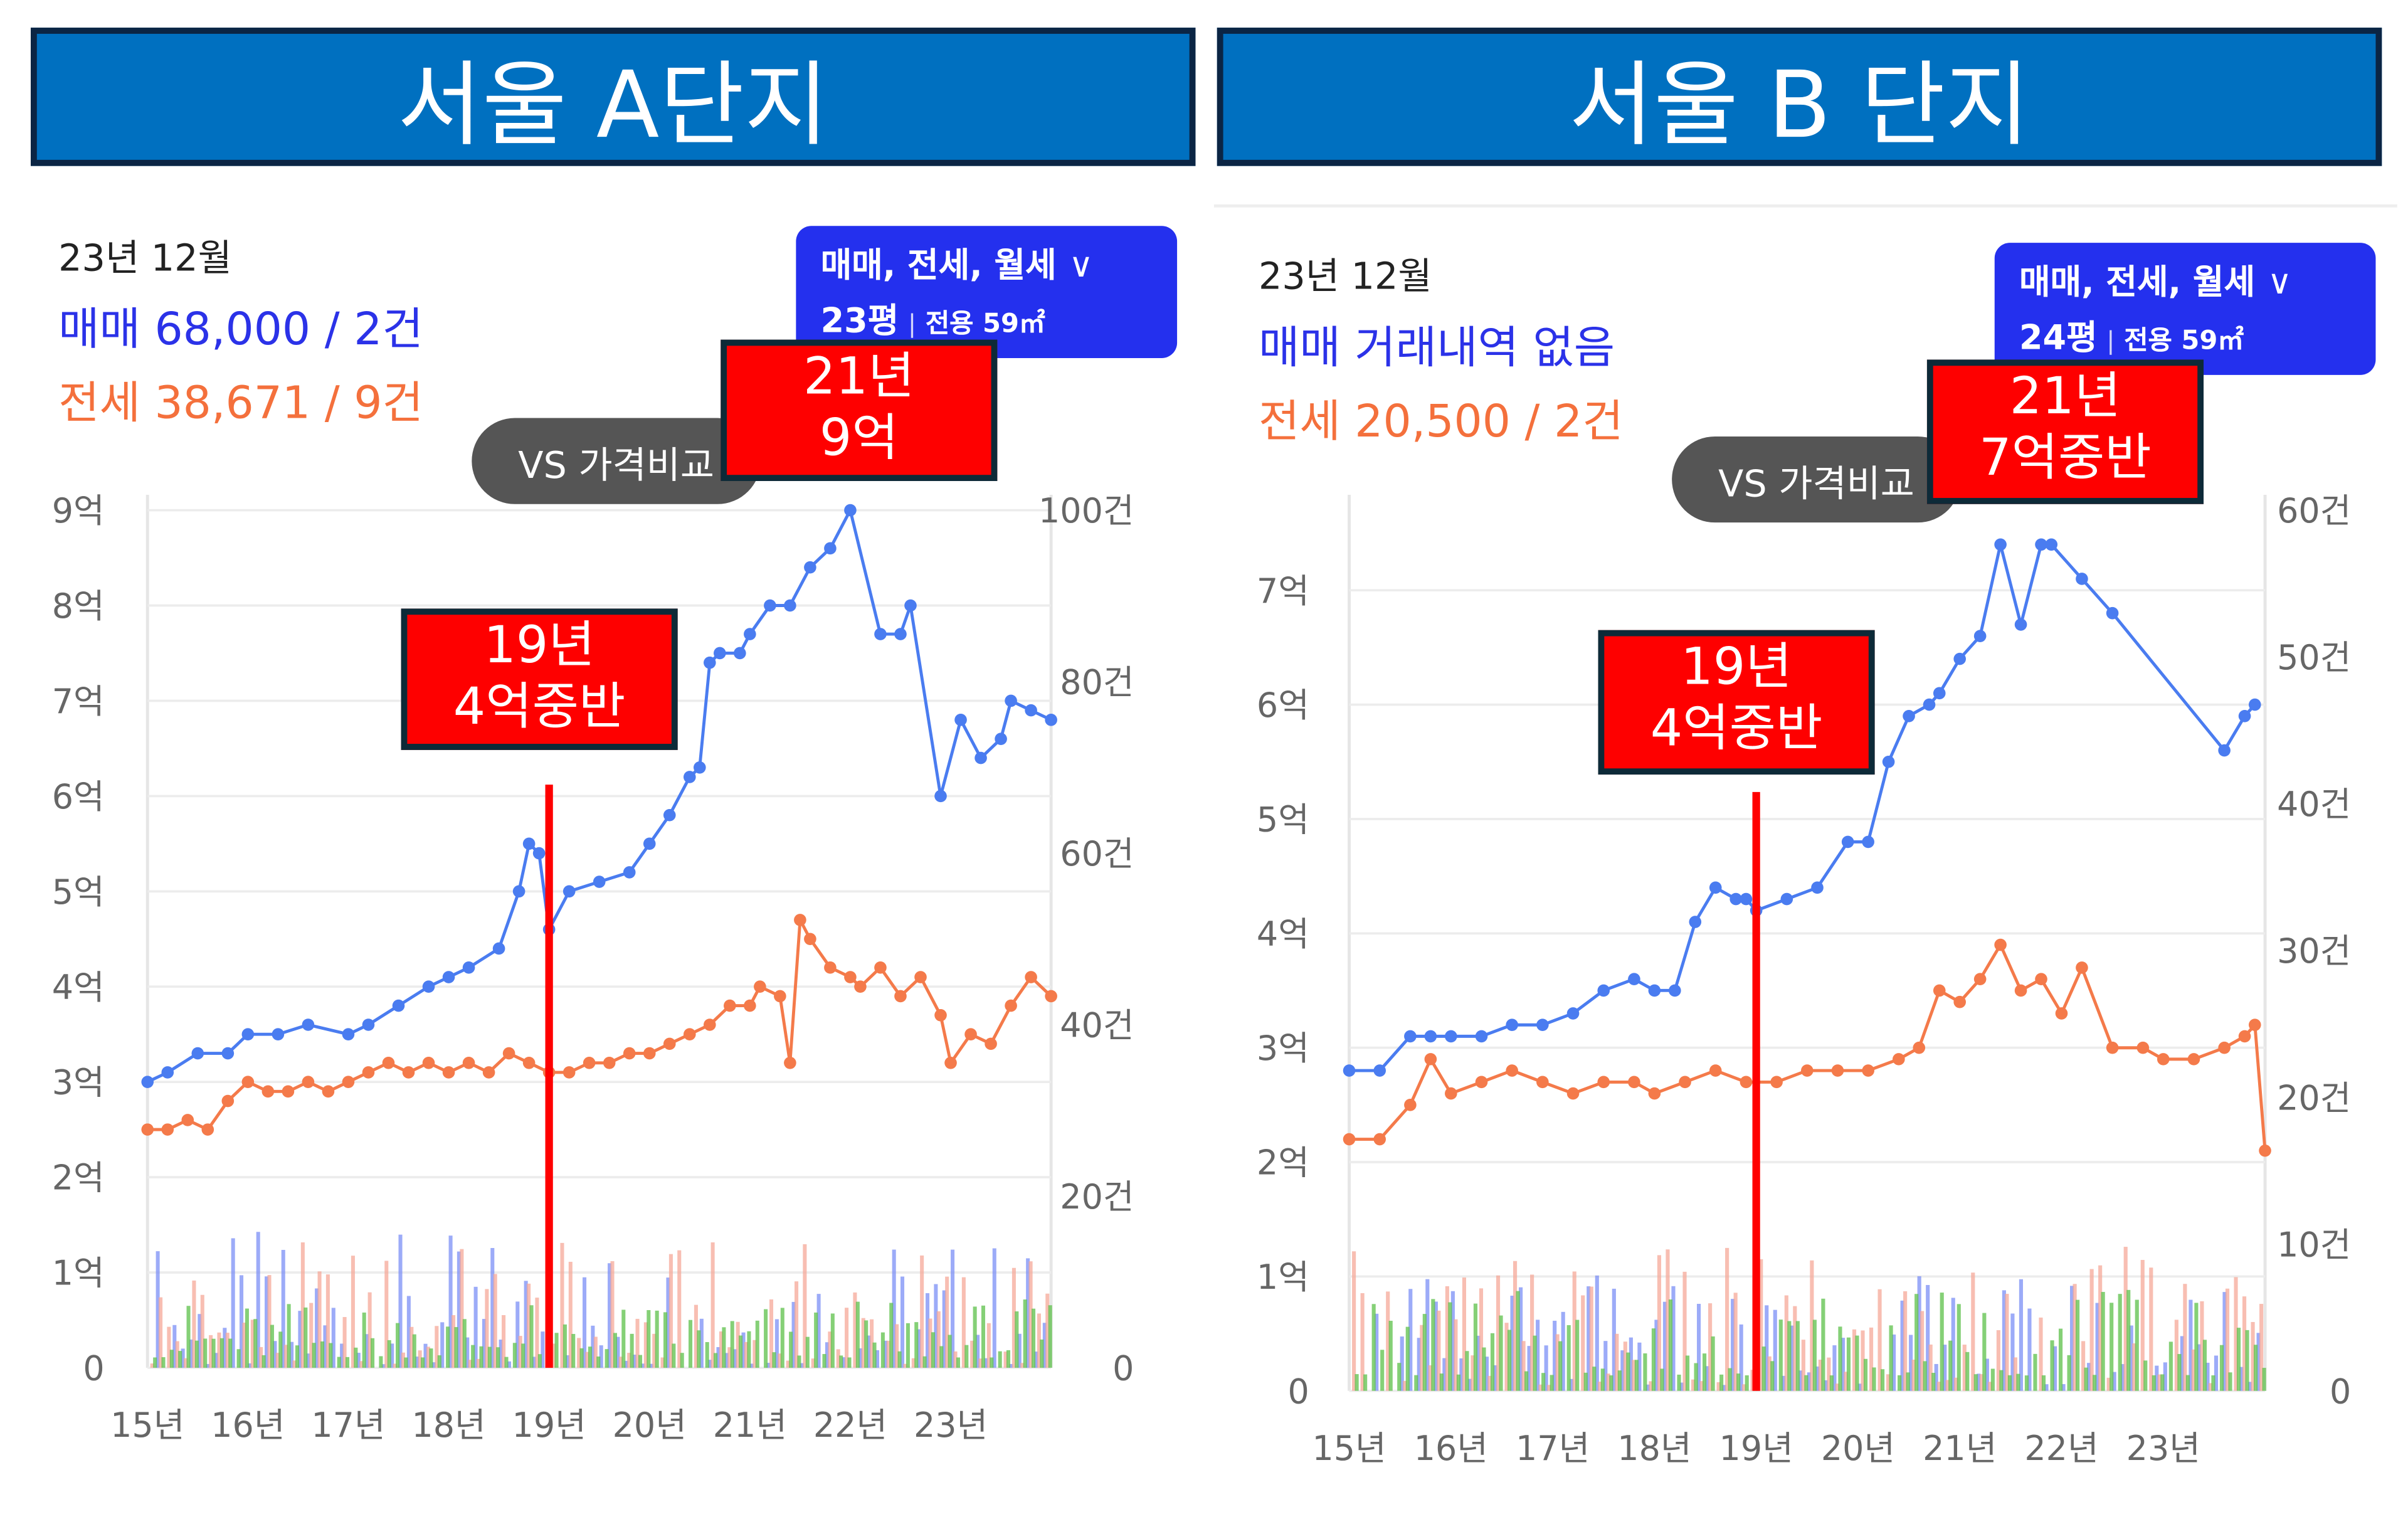 This screenshot has width=2408, height=1534. I want to click on deal-type-label: 매매, 전세, 월세, so click(2137, 283).